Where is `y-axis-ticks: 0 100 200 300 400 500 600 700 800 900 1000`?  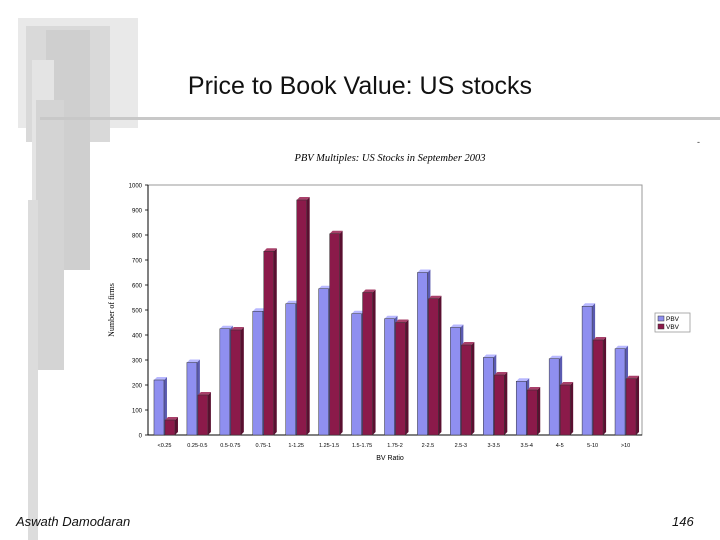 y-axis-ticks: 0 100 200 300 400 500 600 700 800 900 1000 is located at coordinates (138, 312).